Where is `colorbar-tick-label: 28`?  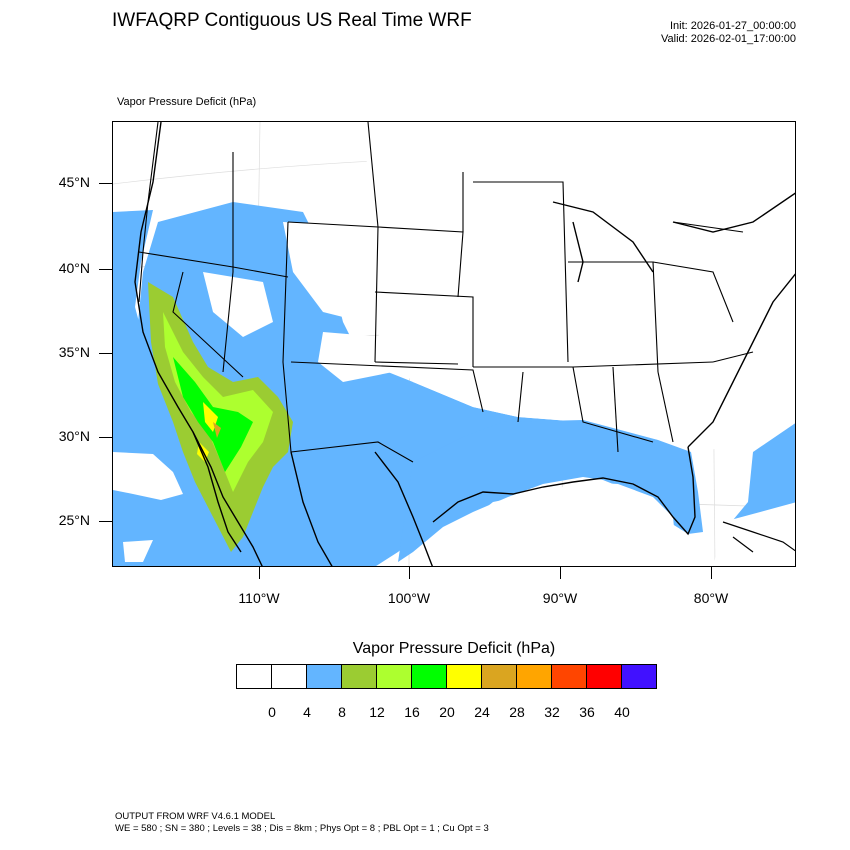 colorbar-tick-label: 28 is located at coordinates (517, 712).